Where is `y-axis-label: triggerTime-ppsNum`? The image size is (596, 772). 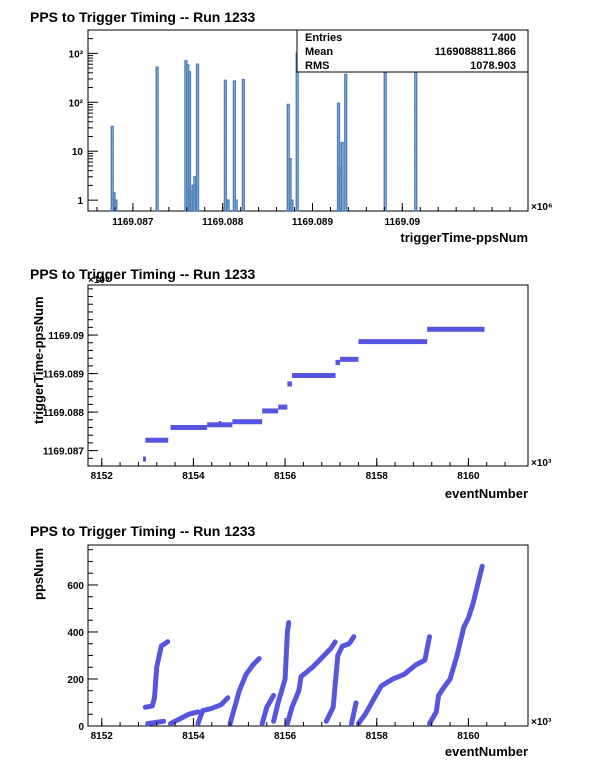 y-axis-label: triggerTime-ppsNum is located at coordinates (38, 360).